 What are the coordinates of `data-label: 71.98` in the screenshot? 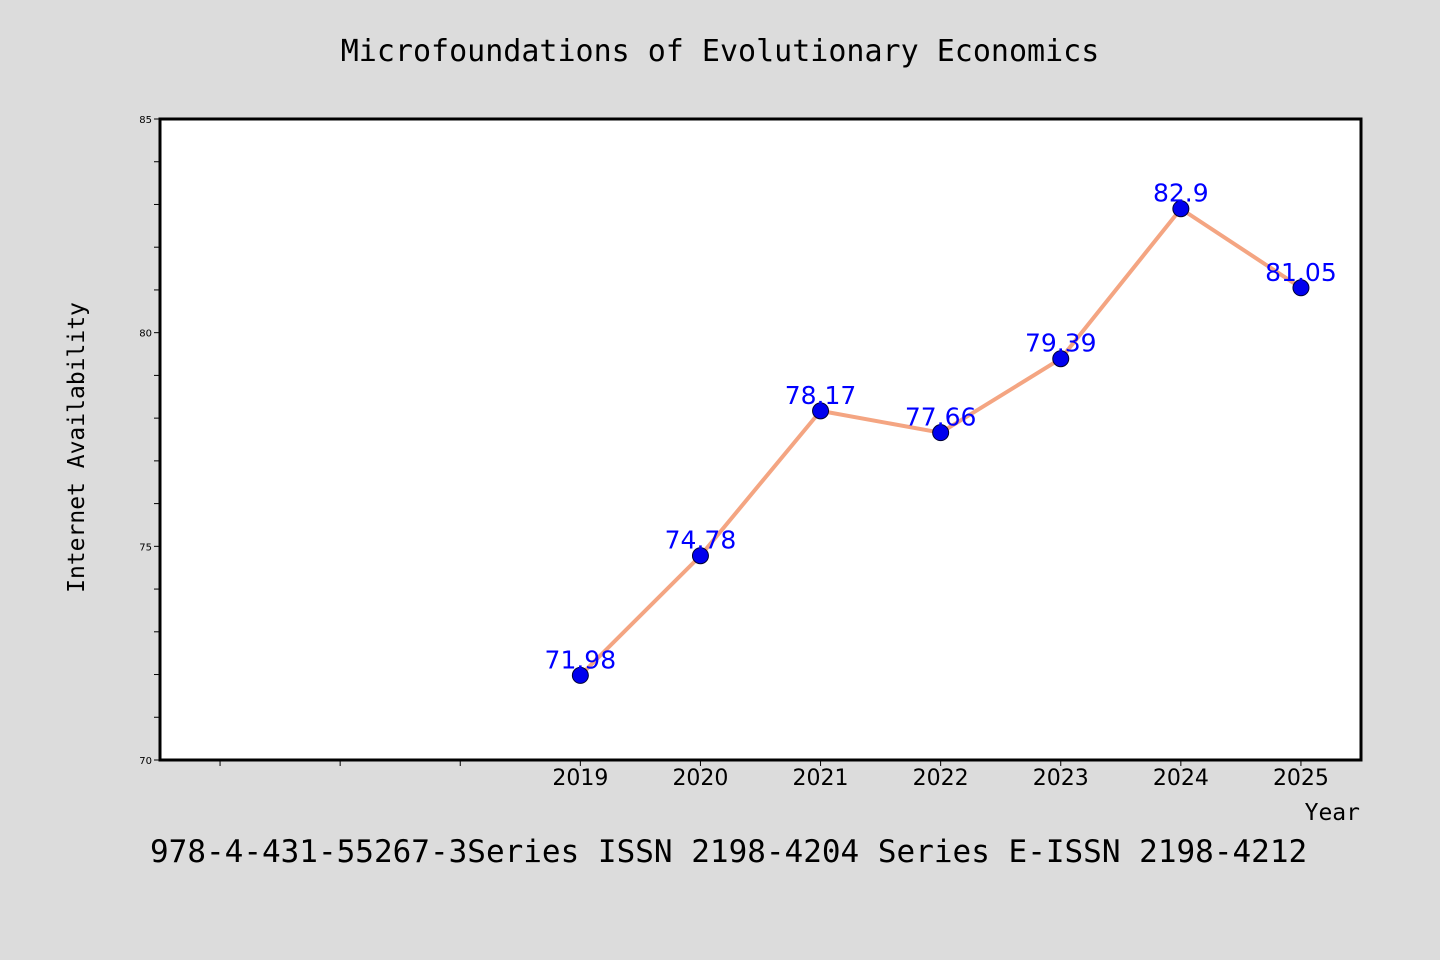 It's located at (581, 659).